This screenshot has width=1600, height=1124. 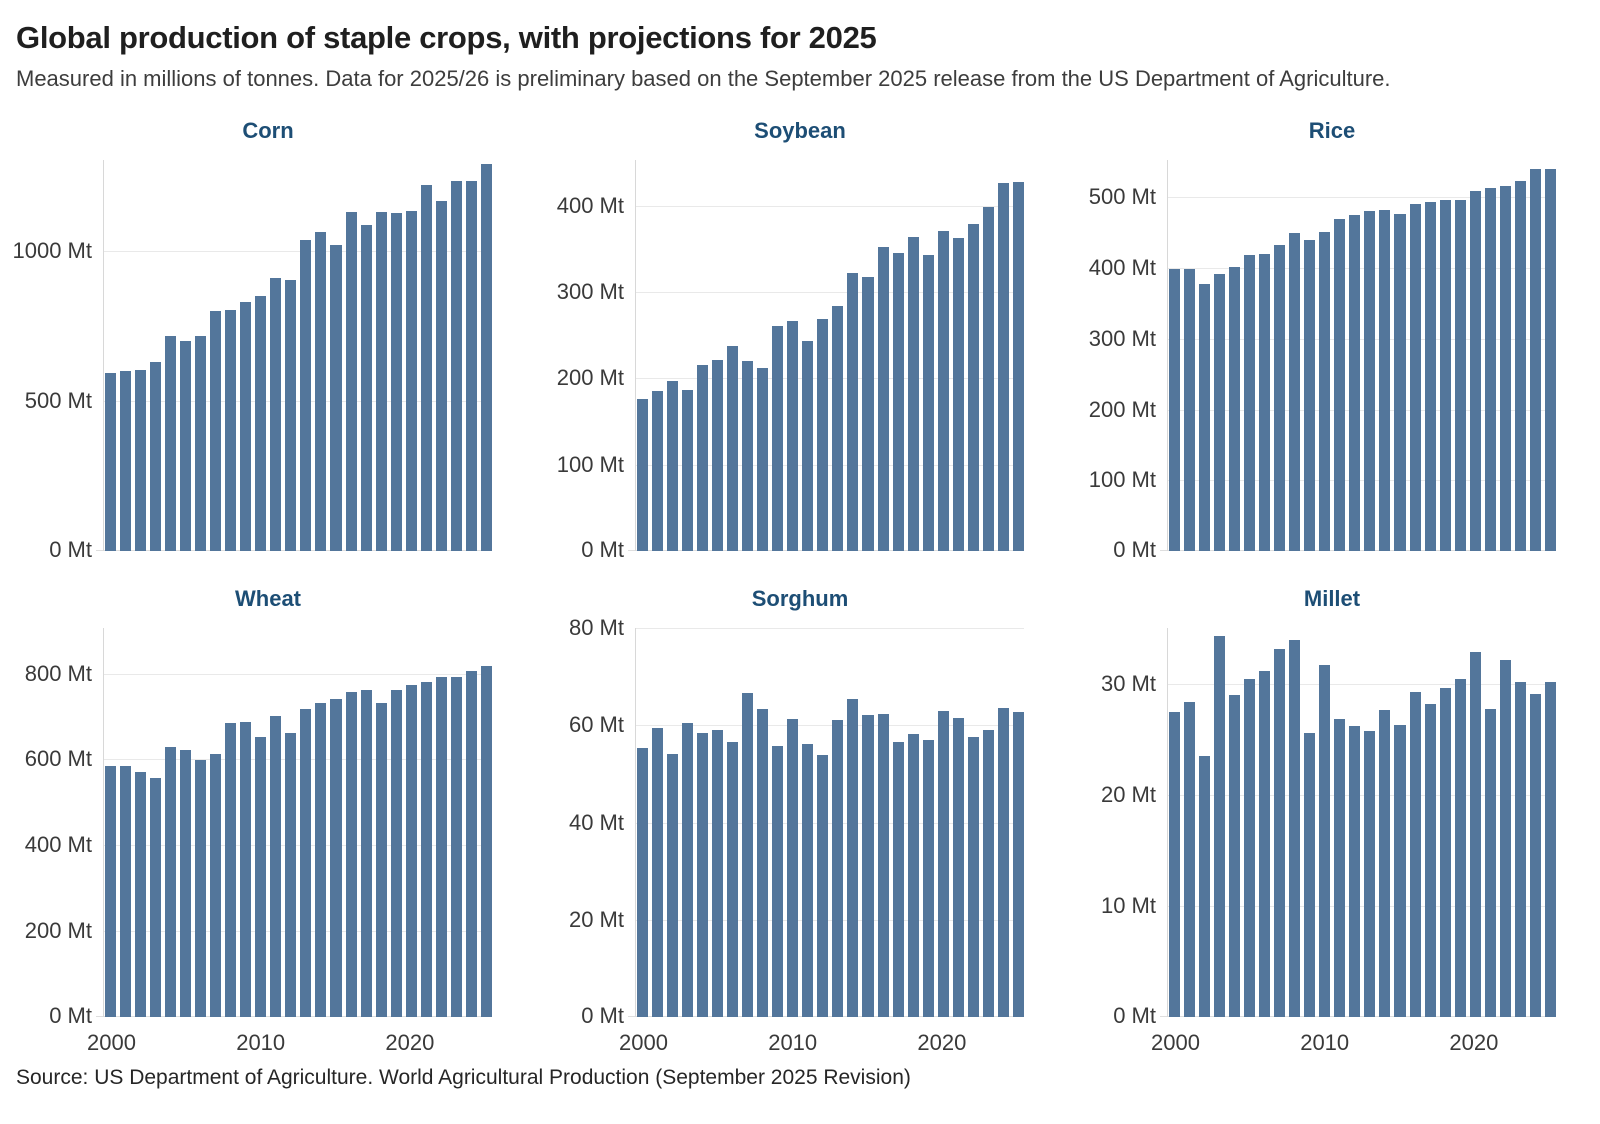 What do you see at coordinates (1265, 402) in the screenshot?
I see `bar-2006` at bounding box center [1265, 402].